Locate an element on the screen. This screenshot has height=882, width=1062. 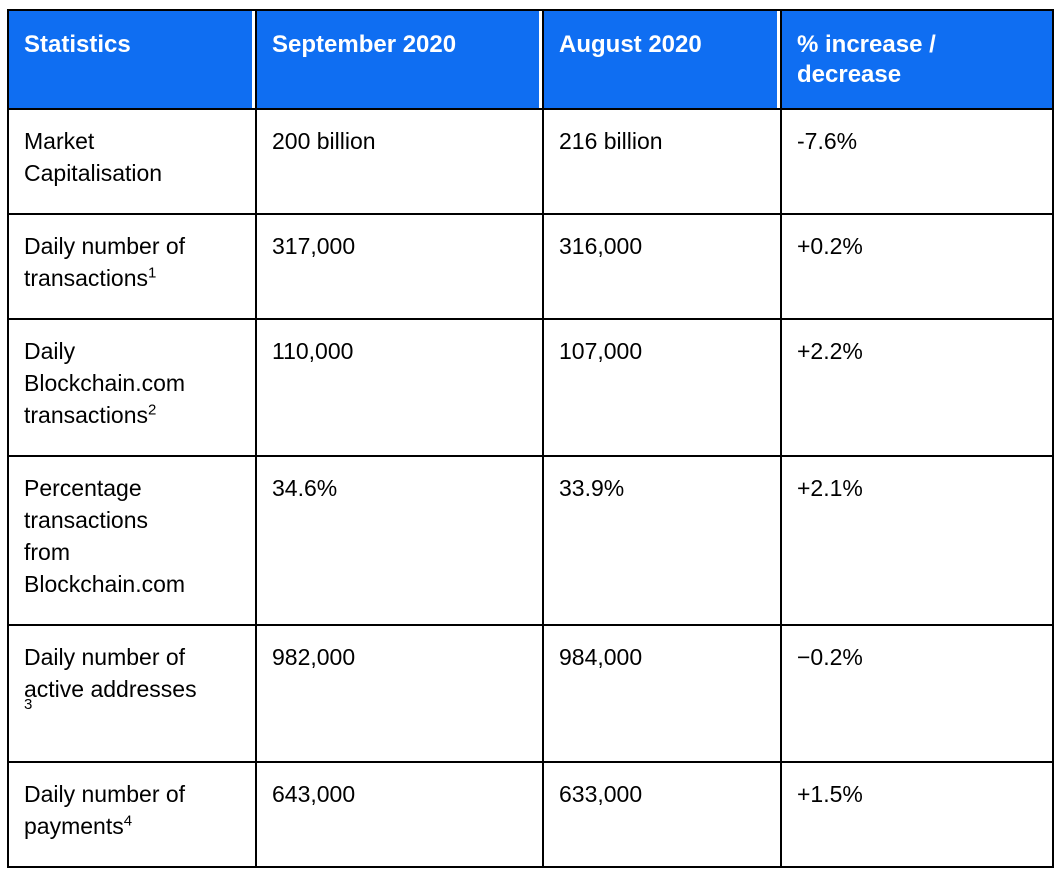
sep-value-cell: 643,000 is located at coordinates (399, 814).